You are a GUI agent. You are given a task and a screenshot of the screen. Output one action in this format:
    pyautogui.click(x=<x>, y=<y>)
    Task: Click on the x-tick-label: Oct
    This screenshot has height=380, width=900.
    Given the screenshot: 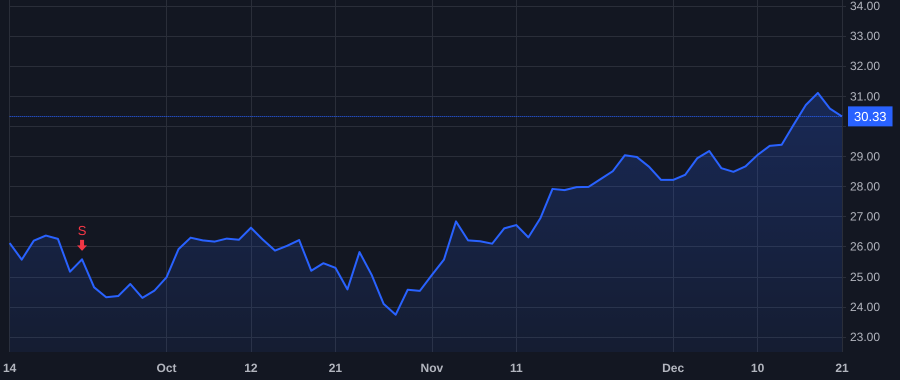 What is the action you would take?
    pyautogui.click(x=166, y=368)
    